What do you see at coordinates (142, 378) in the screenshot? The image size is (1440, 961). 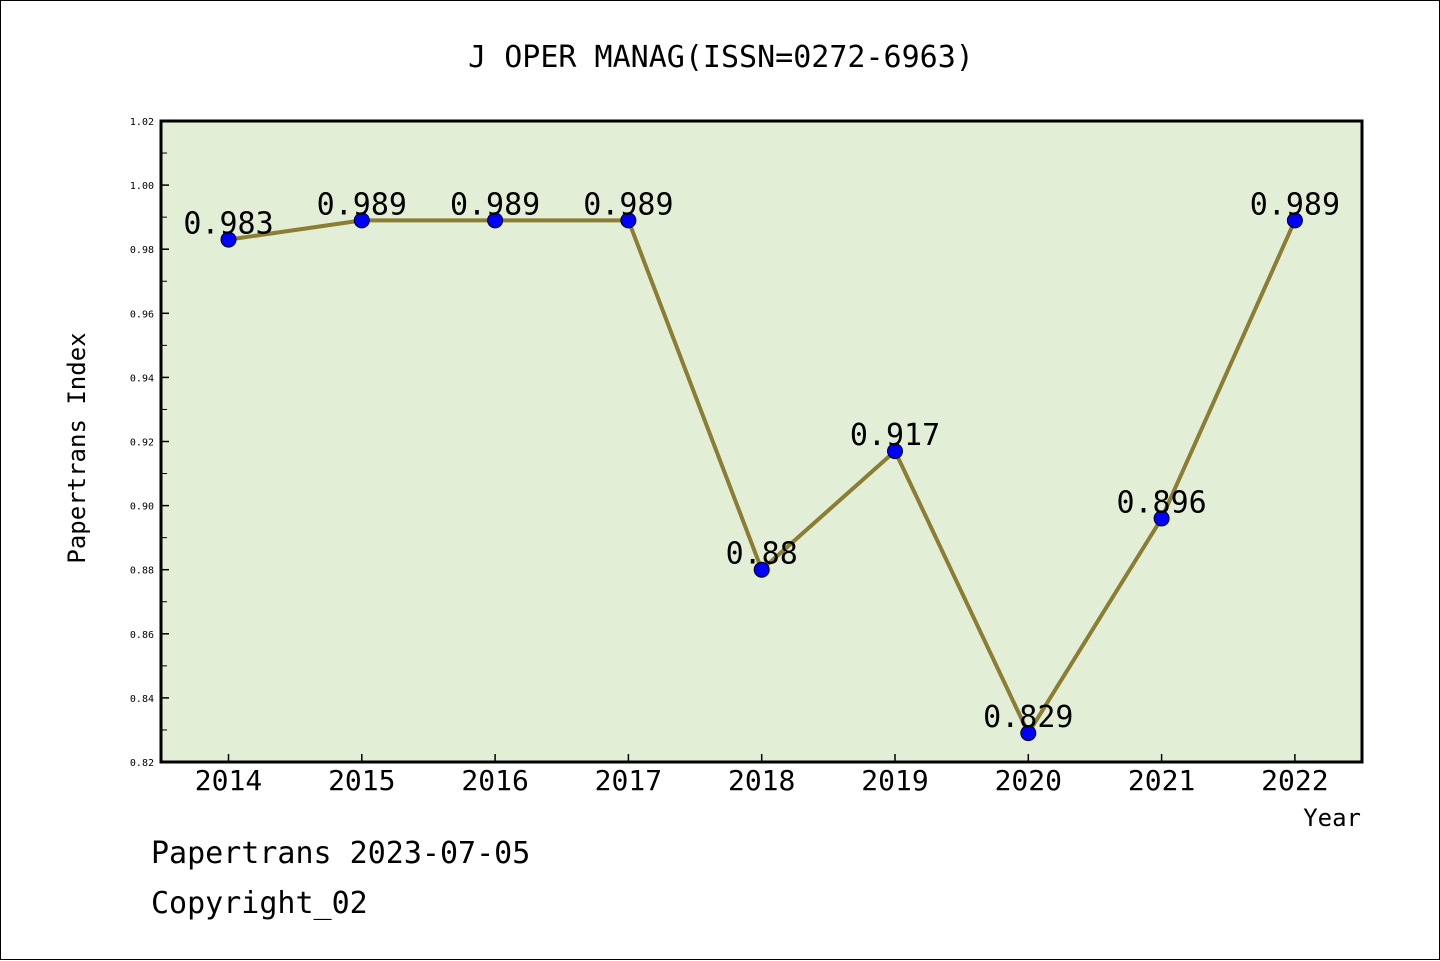 I see `y-tick-label: 0.94` at bounding box center [142, 378].